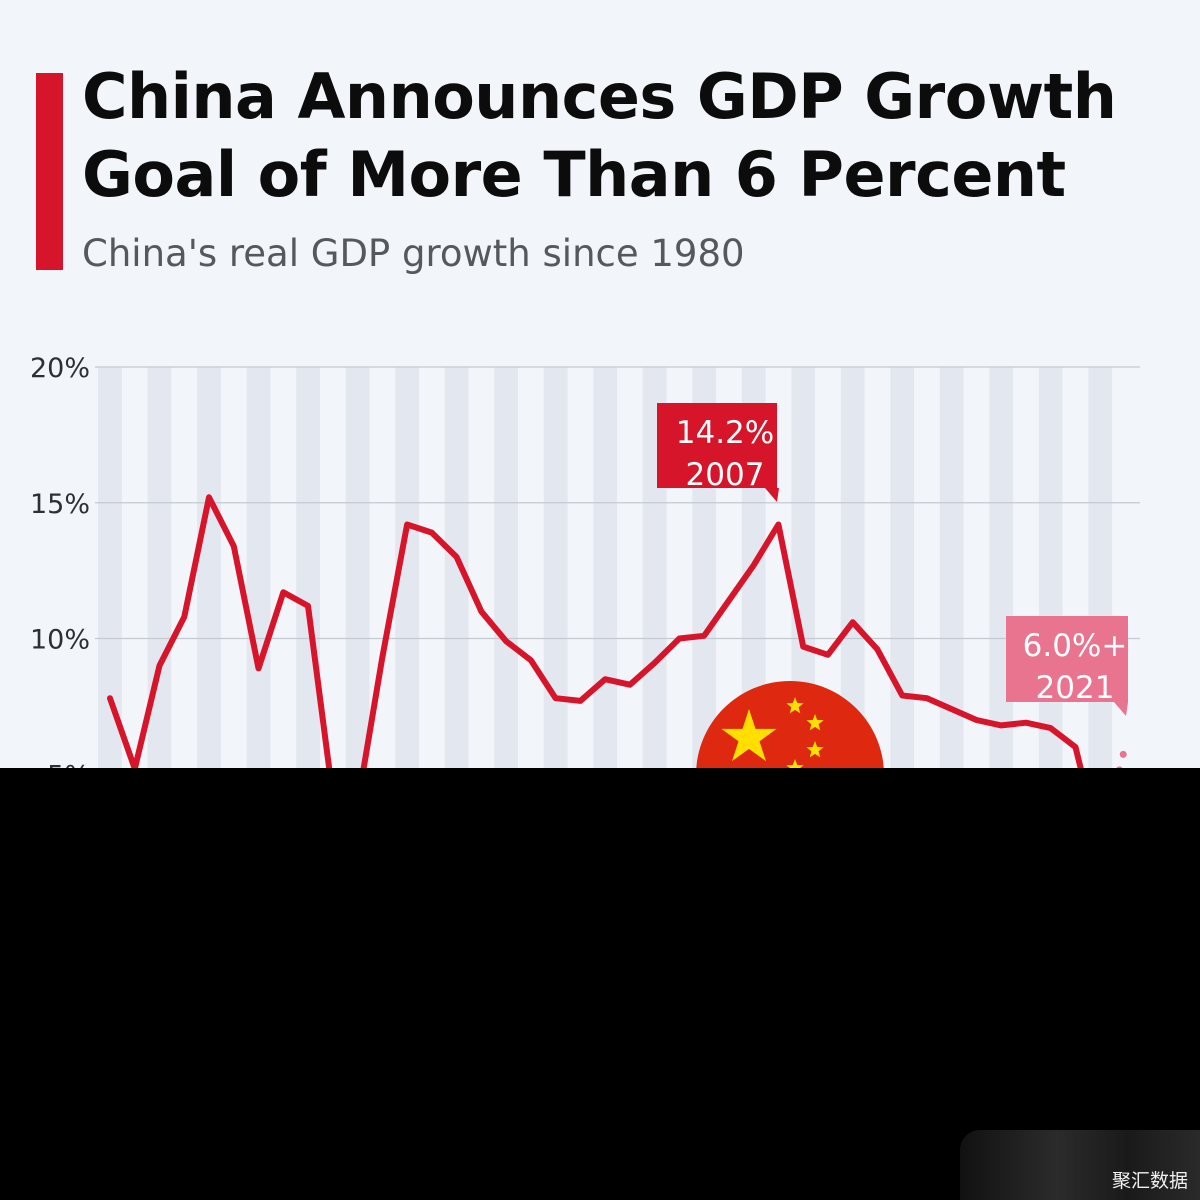 The image size is (1200, 1200). I want to click on annotation-year-label: 2007, so click(725, 475).